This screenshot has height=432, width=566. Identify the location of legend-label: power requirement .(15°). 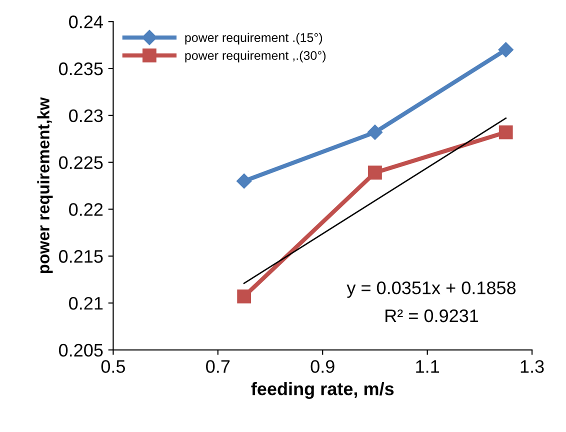
(253, 38).